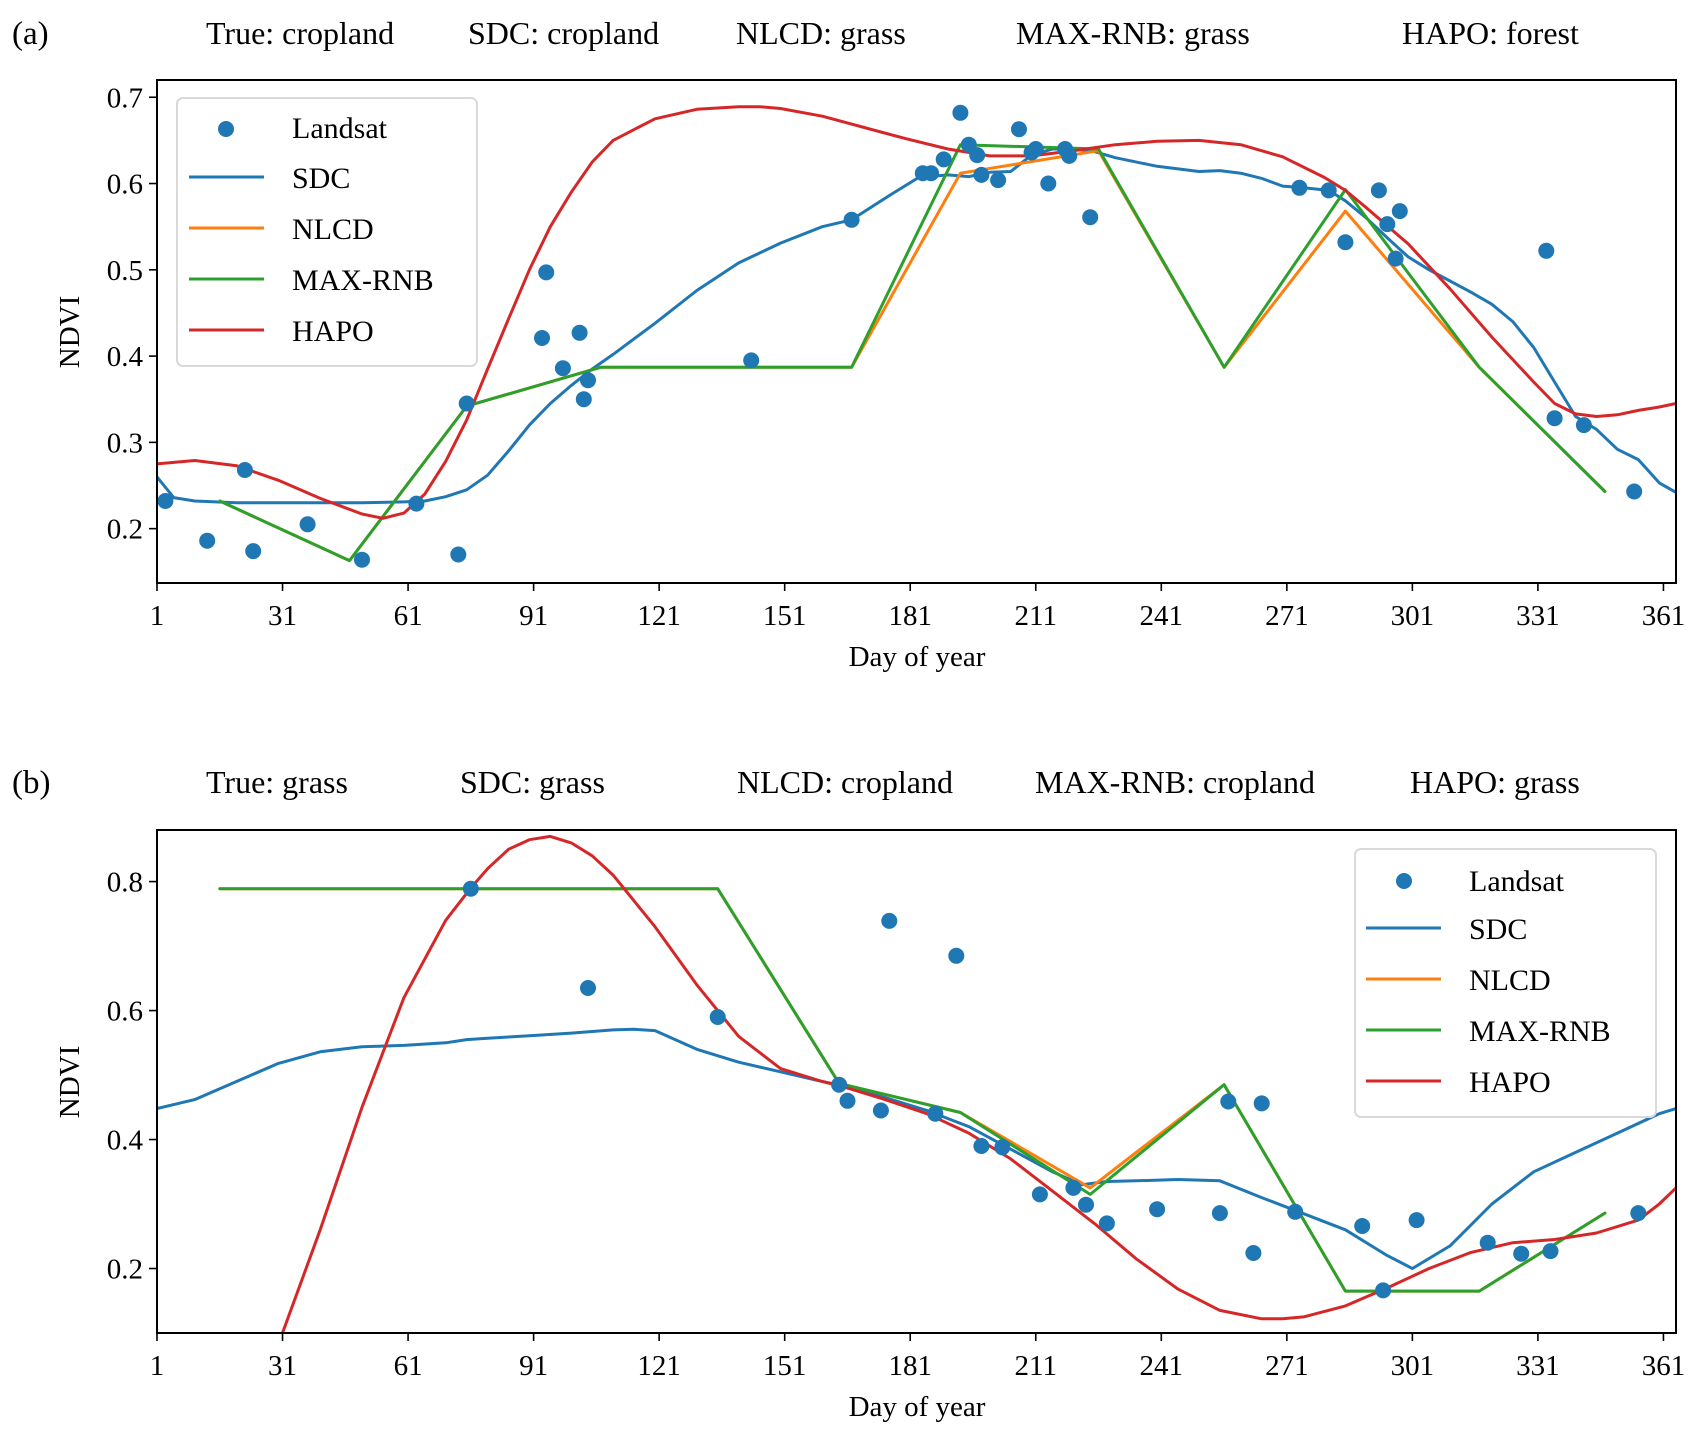 Image resolution: width=1702 pixels, height=1439 pixels. I want to click on y-tick-label: 0.6, so click(125, 185).